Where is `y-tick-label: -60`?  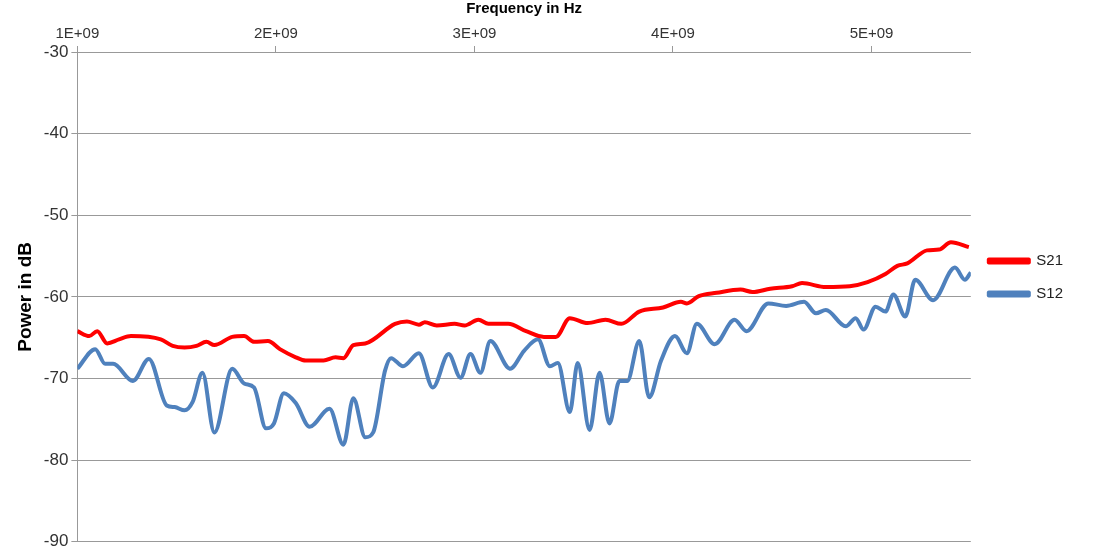 y-tick-label: -60 is located at coordinates (56, 296).